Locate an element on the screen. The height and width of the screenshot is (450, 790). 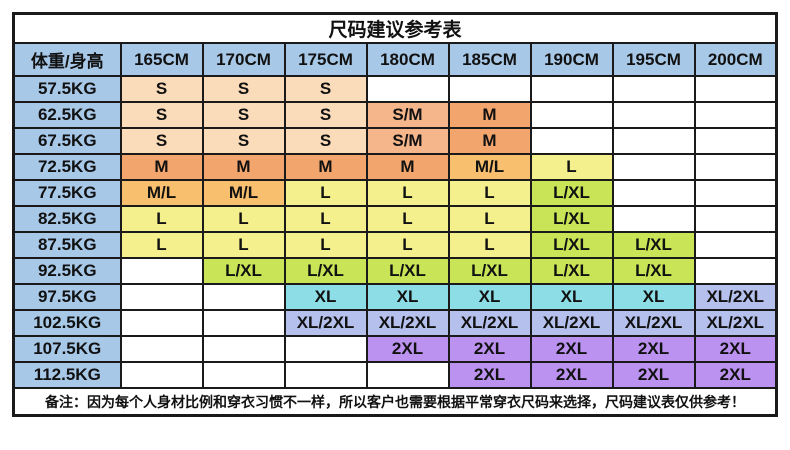
table-row: 62.5KG S S S S/M M is located at coordinates (395, 115).